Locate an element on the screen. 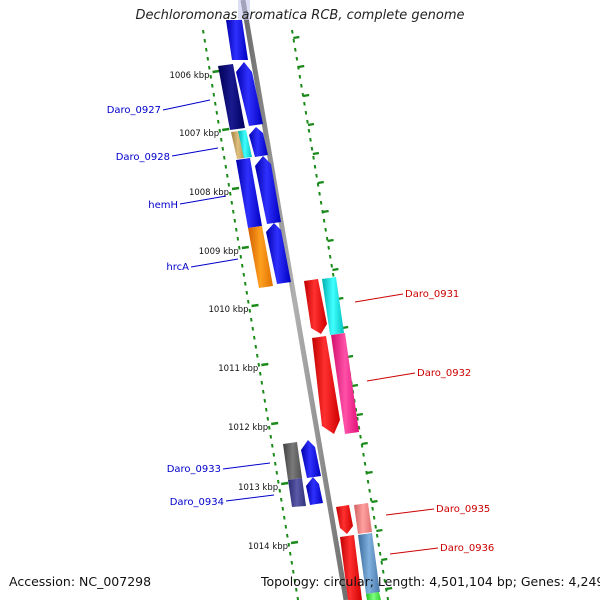 The height and width of the screenshot is (600, 600). label-hrca: hrcA is located at coordinates (177, 267).